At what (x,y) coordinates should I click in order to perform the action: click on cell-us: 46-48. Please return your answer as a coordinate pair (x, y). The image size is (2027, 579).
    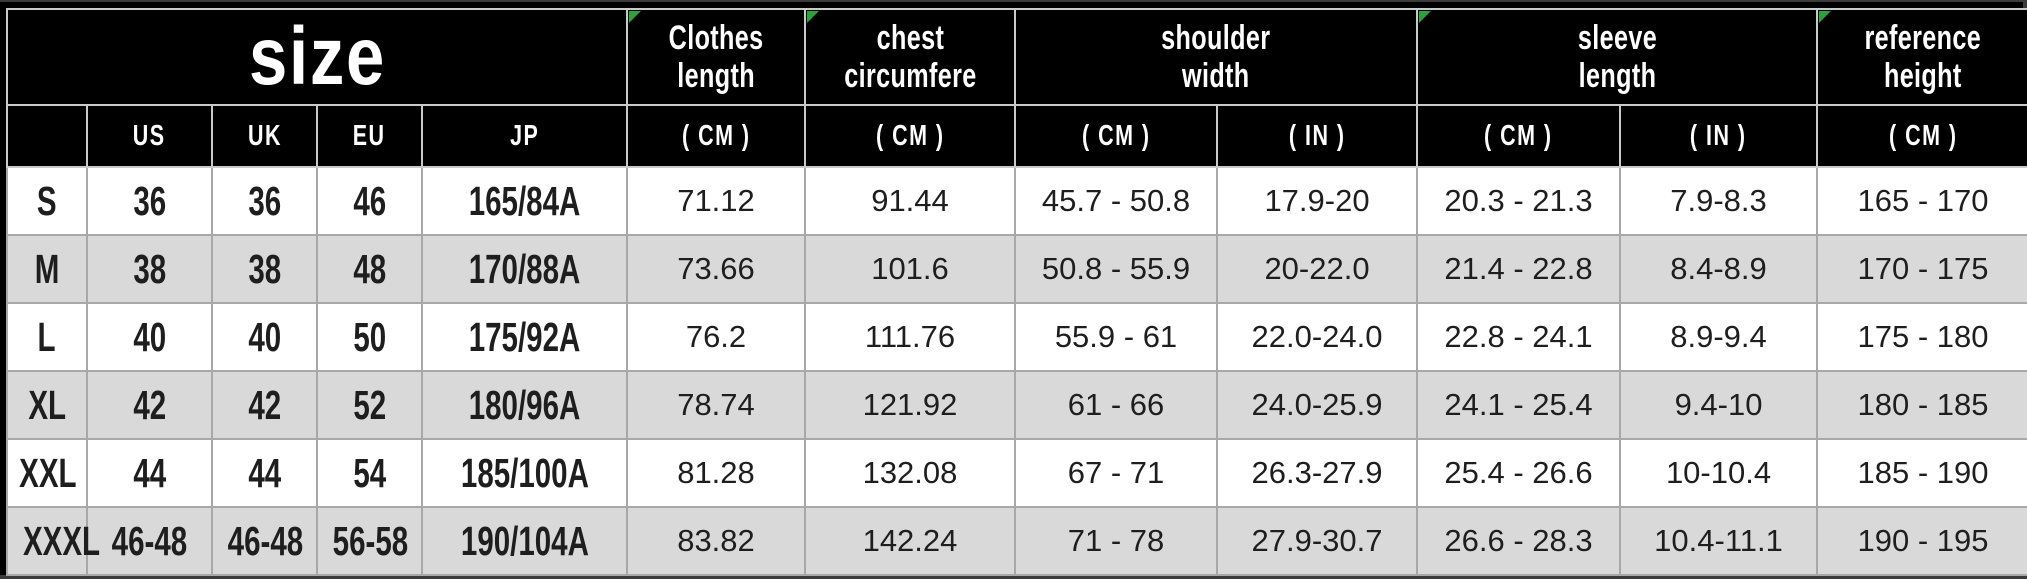
    Looking at the image, I should click on (149, 541).